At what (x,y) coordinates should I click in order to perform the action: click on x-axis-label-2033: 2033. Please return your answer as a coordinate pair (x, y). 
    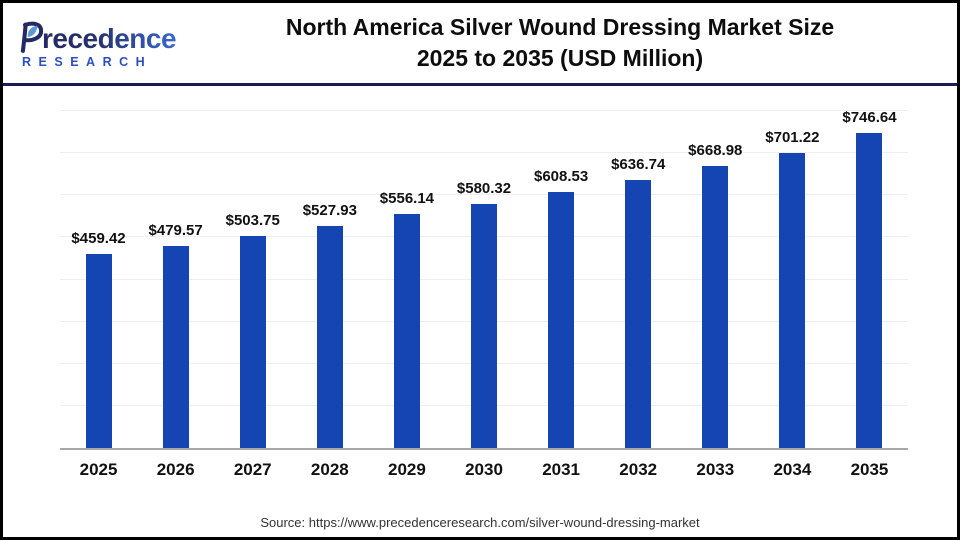
    Looking at the image, I should click on (715, 469).